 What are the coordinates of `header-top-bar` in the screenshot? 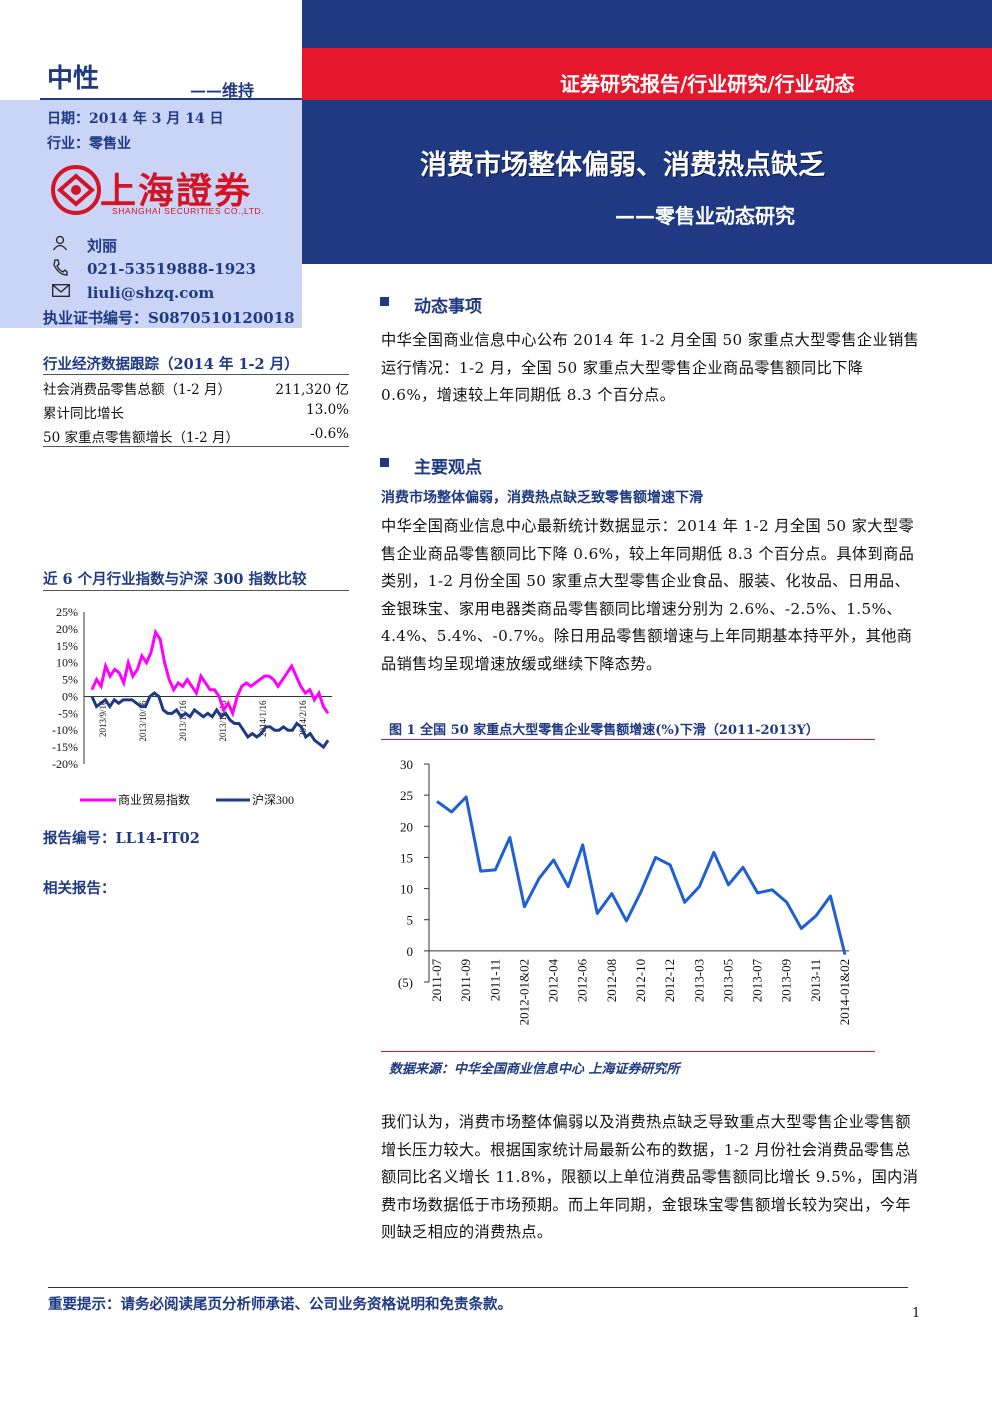 It's located at (647, 24).